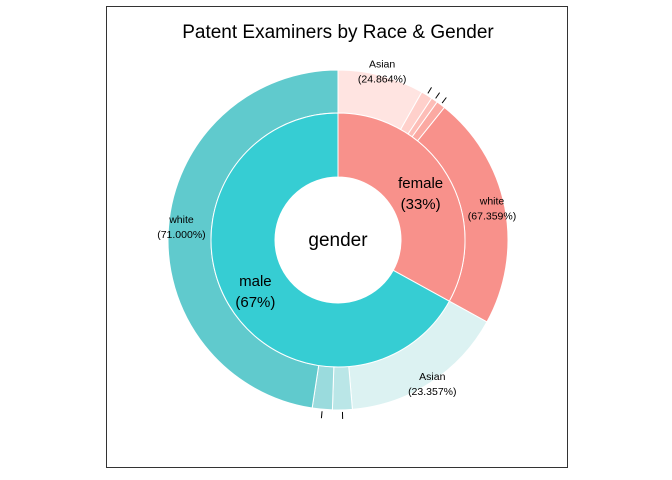 The height and width of the screenshot is (480, 672). I want to click on leader-lines, so click(383, 253).